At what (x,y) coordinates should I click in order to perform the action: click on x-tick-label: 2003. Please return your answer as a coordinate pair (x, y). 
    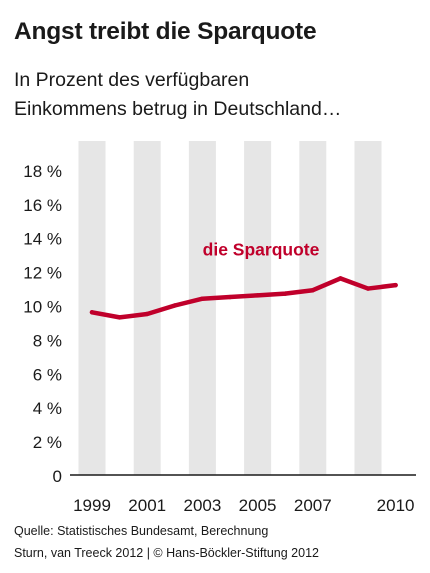
    Looking at the image, I should click on (202, 505).